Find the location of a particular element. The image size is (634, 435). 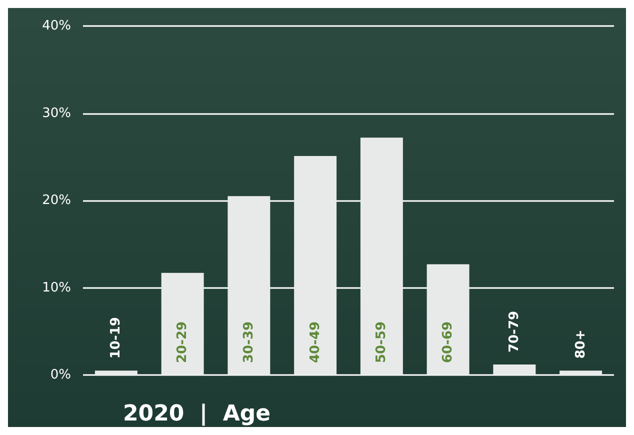

x-tick-label: 80+ is located at coordinates (580, 344).